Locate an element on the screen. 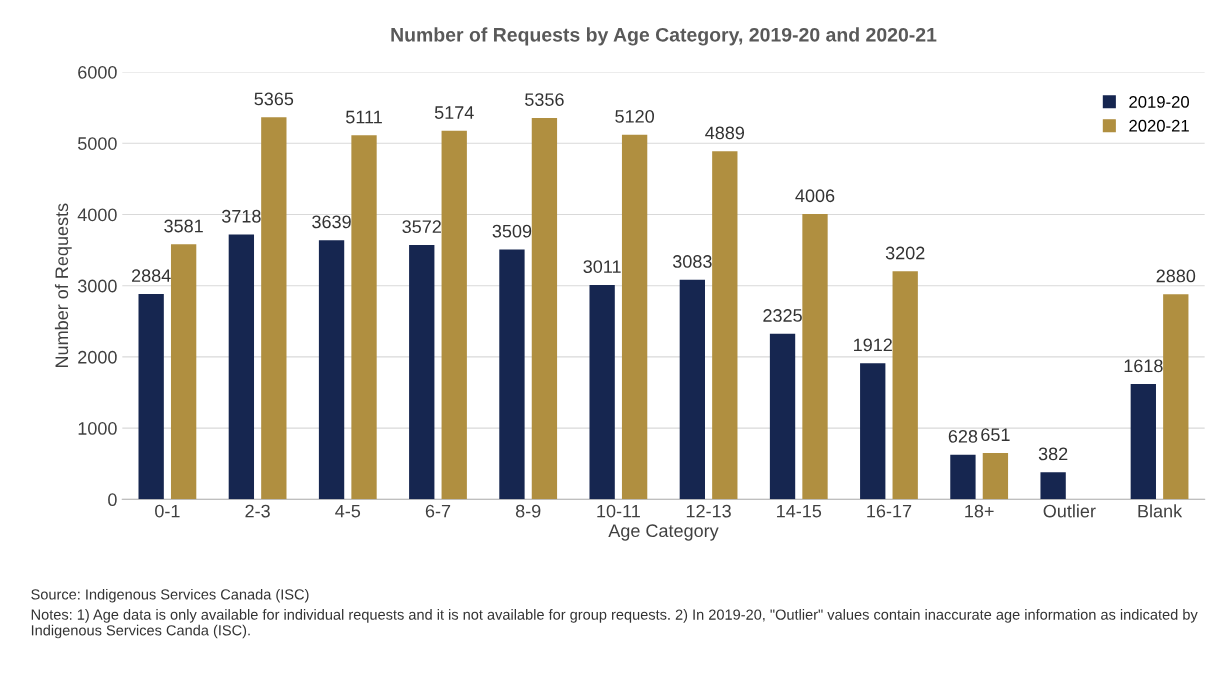 The image size is (1223, 673). y-tick-label: 2000 is located at coordinates (97, 357).